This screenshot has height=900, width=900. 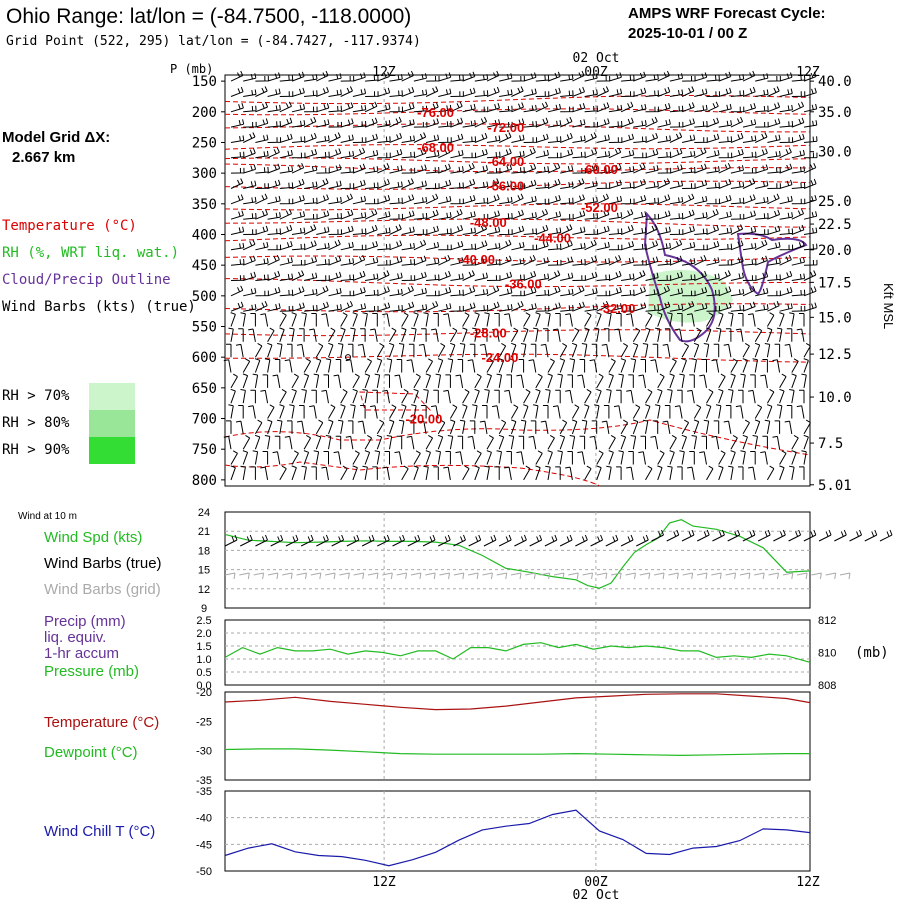 What do you see at coordinates (112, 396) in the screenshot?
I see `rh70-swatch` at bounding box center [112, 396].